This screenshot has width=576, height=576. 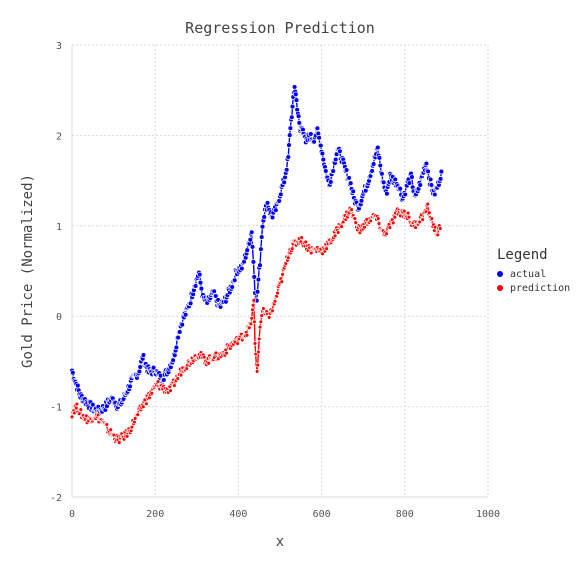 What do you see at coordinates (528, 274) in the screenshot?
I see `legend-label-actual: actual` at bounding box center [528, 274].